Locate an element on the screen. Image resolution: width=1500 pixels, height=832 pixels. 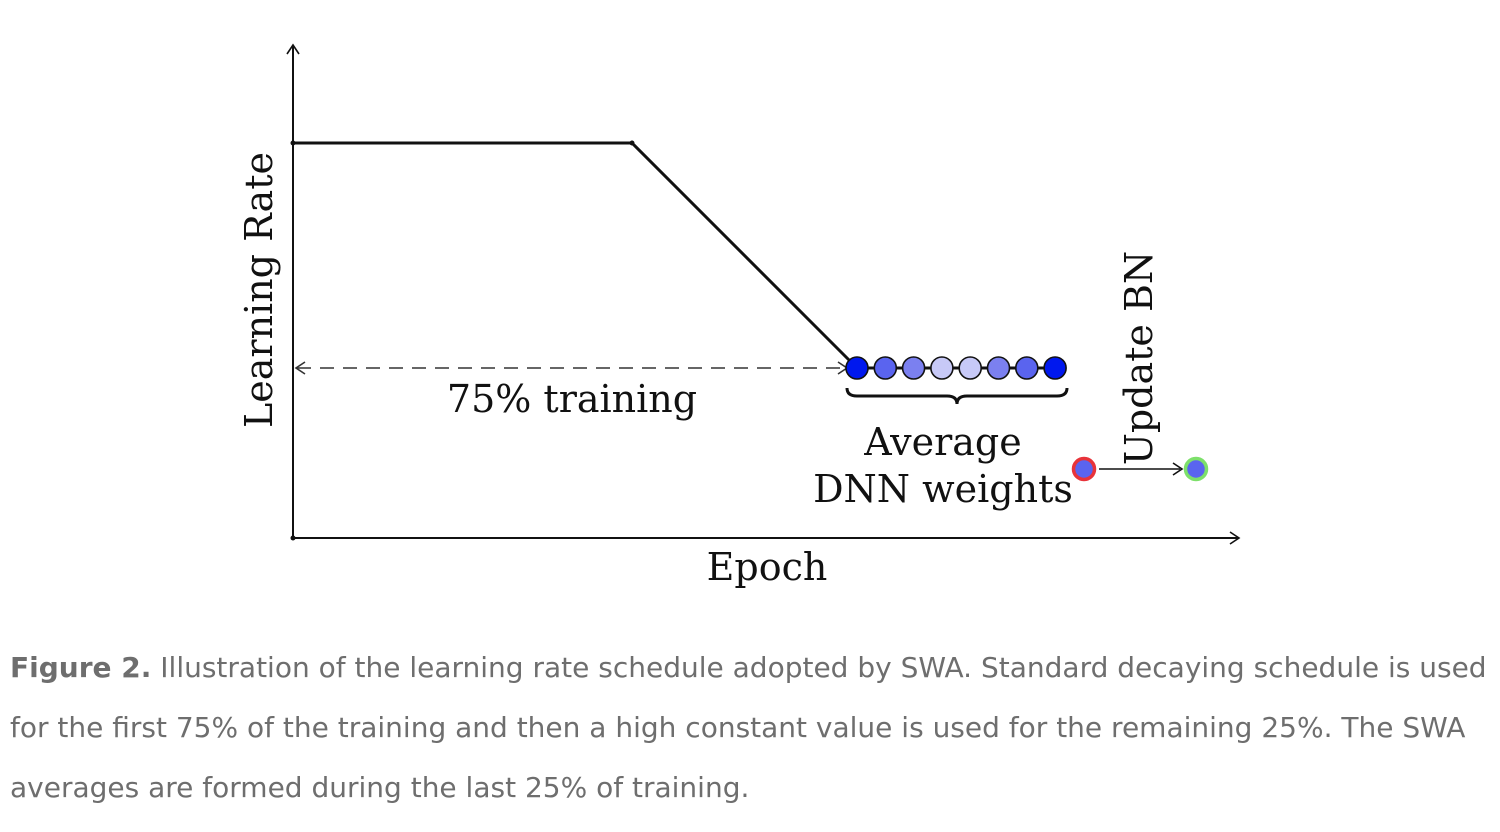
training-label: 75% training is located at coordinates (572, 399).